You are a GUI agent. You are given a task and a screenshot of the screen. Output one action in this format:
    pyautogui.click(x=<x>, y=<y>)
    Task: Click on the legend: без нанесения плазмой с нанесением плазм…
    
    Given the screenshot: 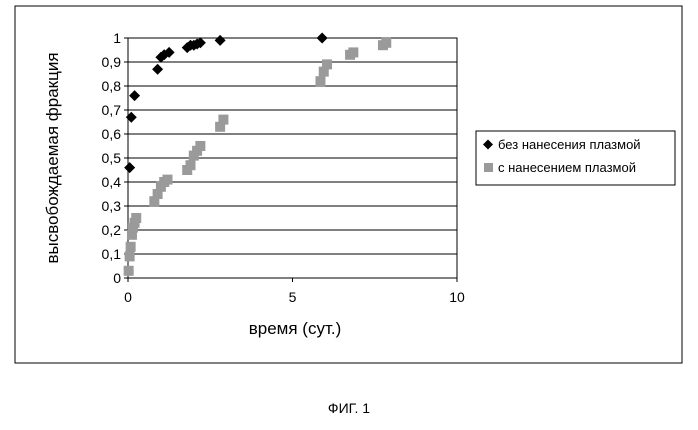 What is the action you would take?
    pyautogui.click(x=575, y=158)
    